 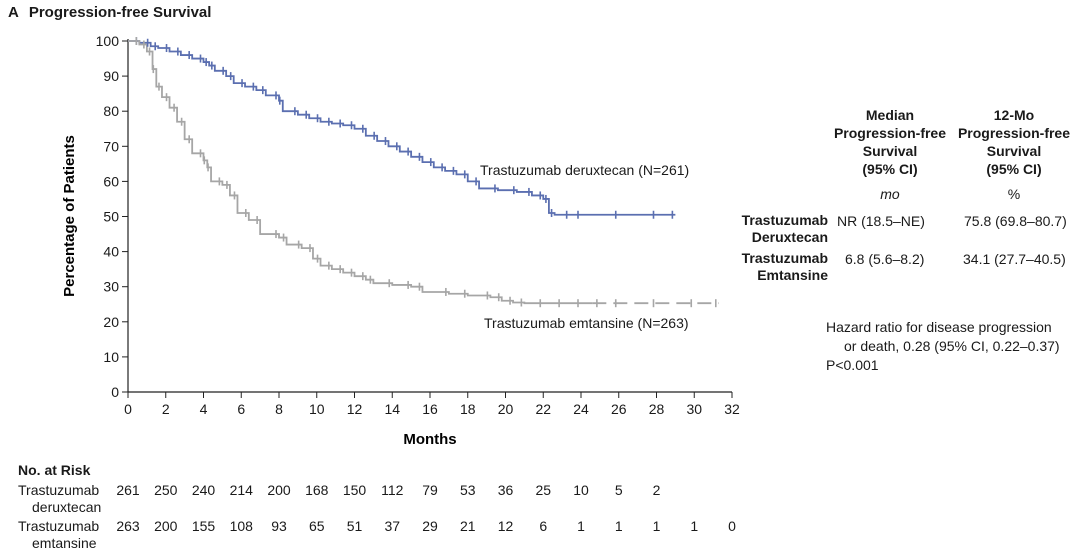 What do you see at coordinates (890, 115) in the screenshot?
I see `head-line: Median` at bounding box center [890, 115].